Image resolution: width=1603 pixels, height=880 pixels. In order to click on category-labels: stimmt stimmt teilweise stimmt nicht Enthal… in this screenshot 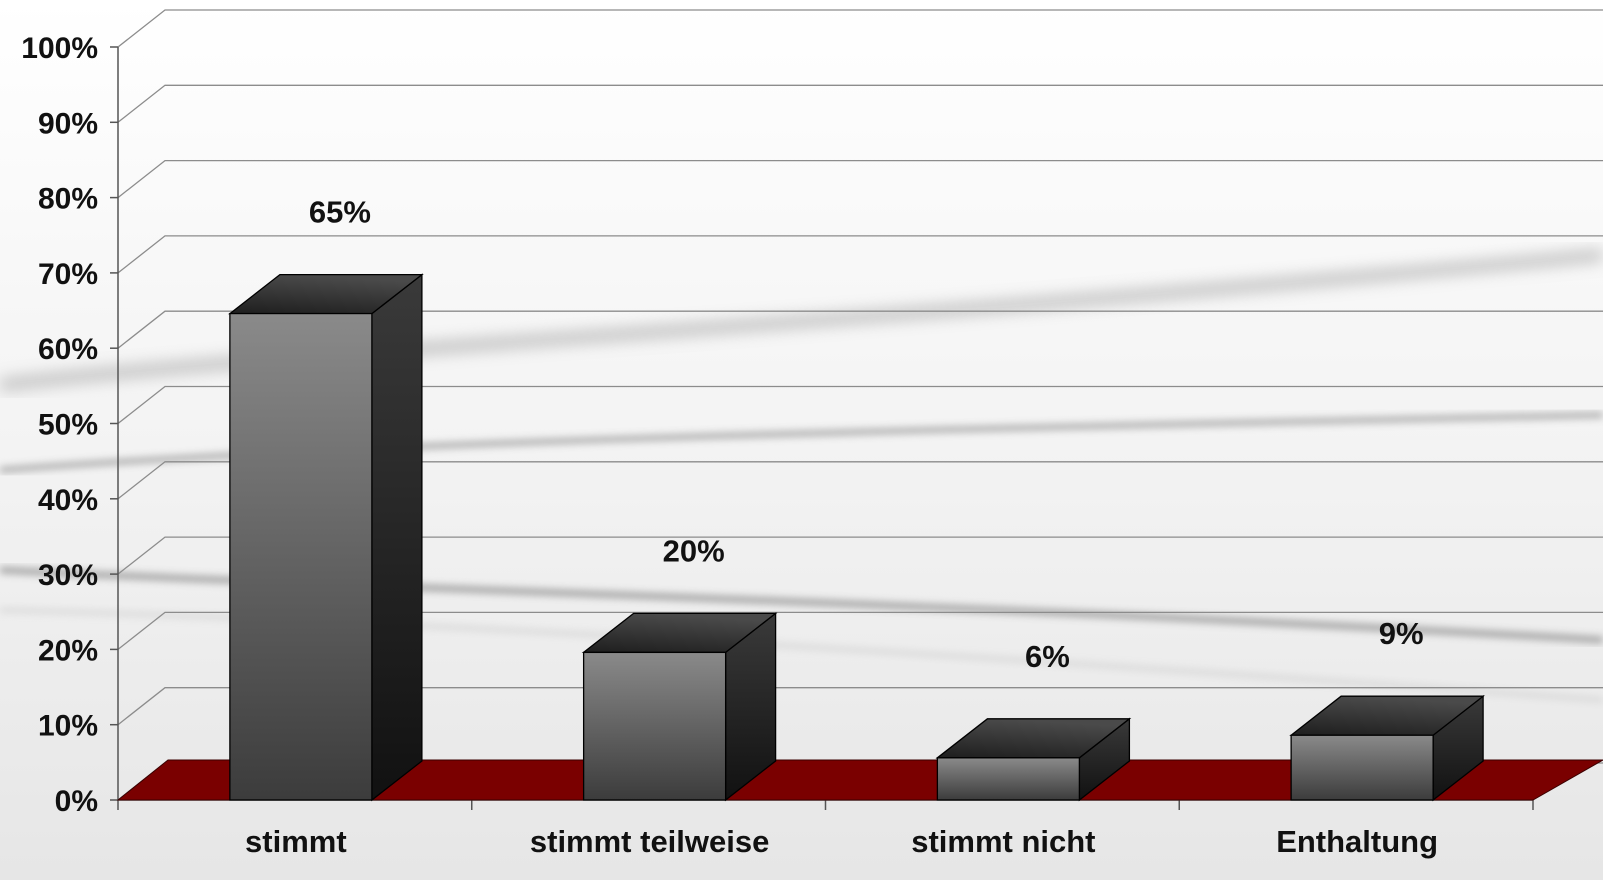, I will do `click(841, 841)`.